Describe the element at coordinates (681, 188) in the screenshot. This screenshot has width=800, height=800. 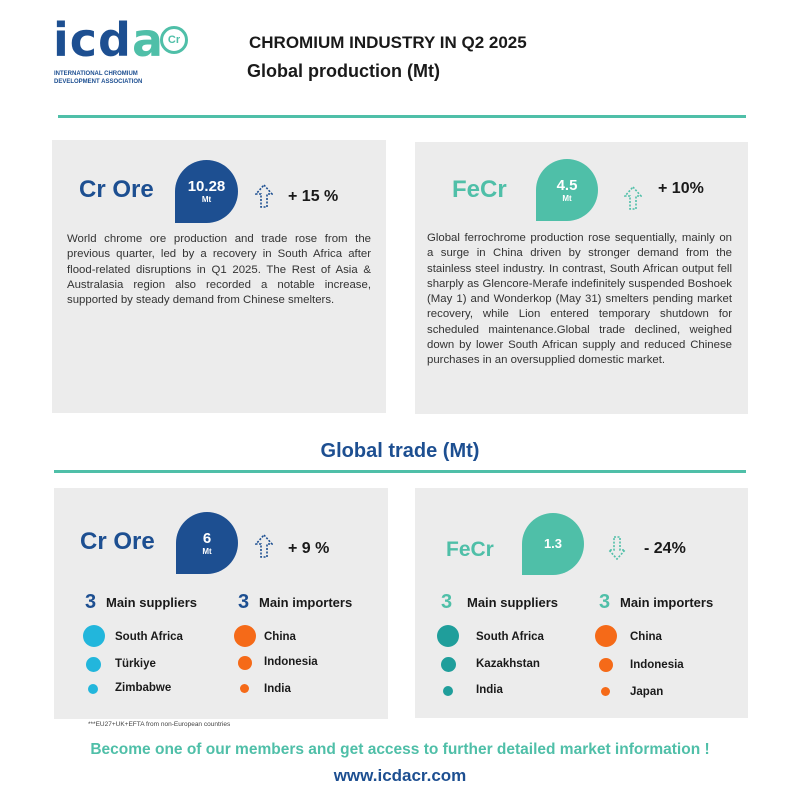
I see `production-fecr-change: + 10%` at that location.